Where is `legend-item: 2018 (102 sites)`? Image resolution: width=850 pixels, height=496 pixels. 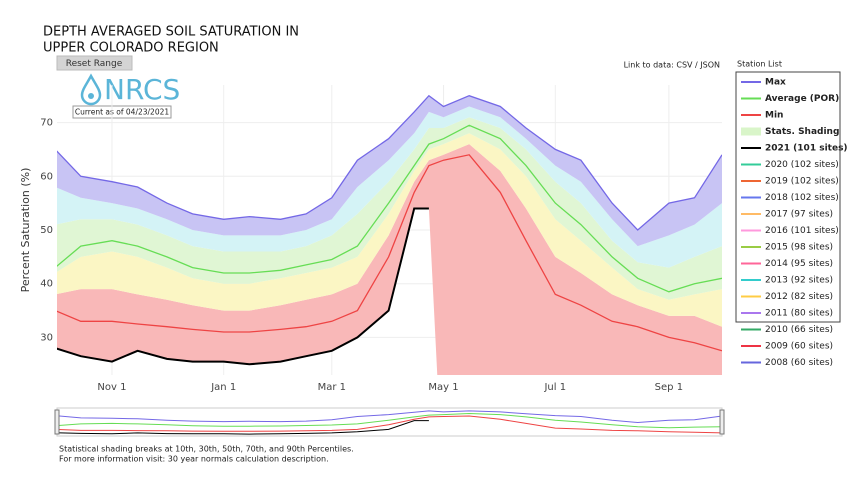
legend-item: 2018 (102 sites) is located at coordinates (790, 198).